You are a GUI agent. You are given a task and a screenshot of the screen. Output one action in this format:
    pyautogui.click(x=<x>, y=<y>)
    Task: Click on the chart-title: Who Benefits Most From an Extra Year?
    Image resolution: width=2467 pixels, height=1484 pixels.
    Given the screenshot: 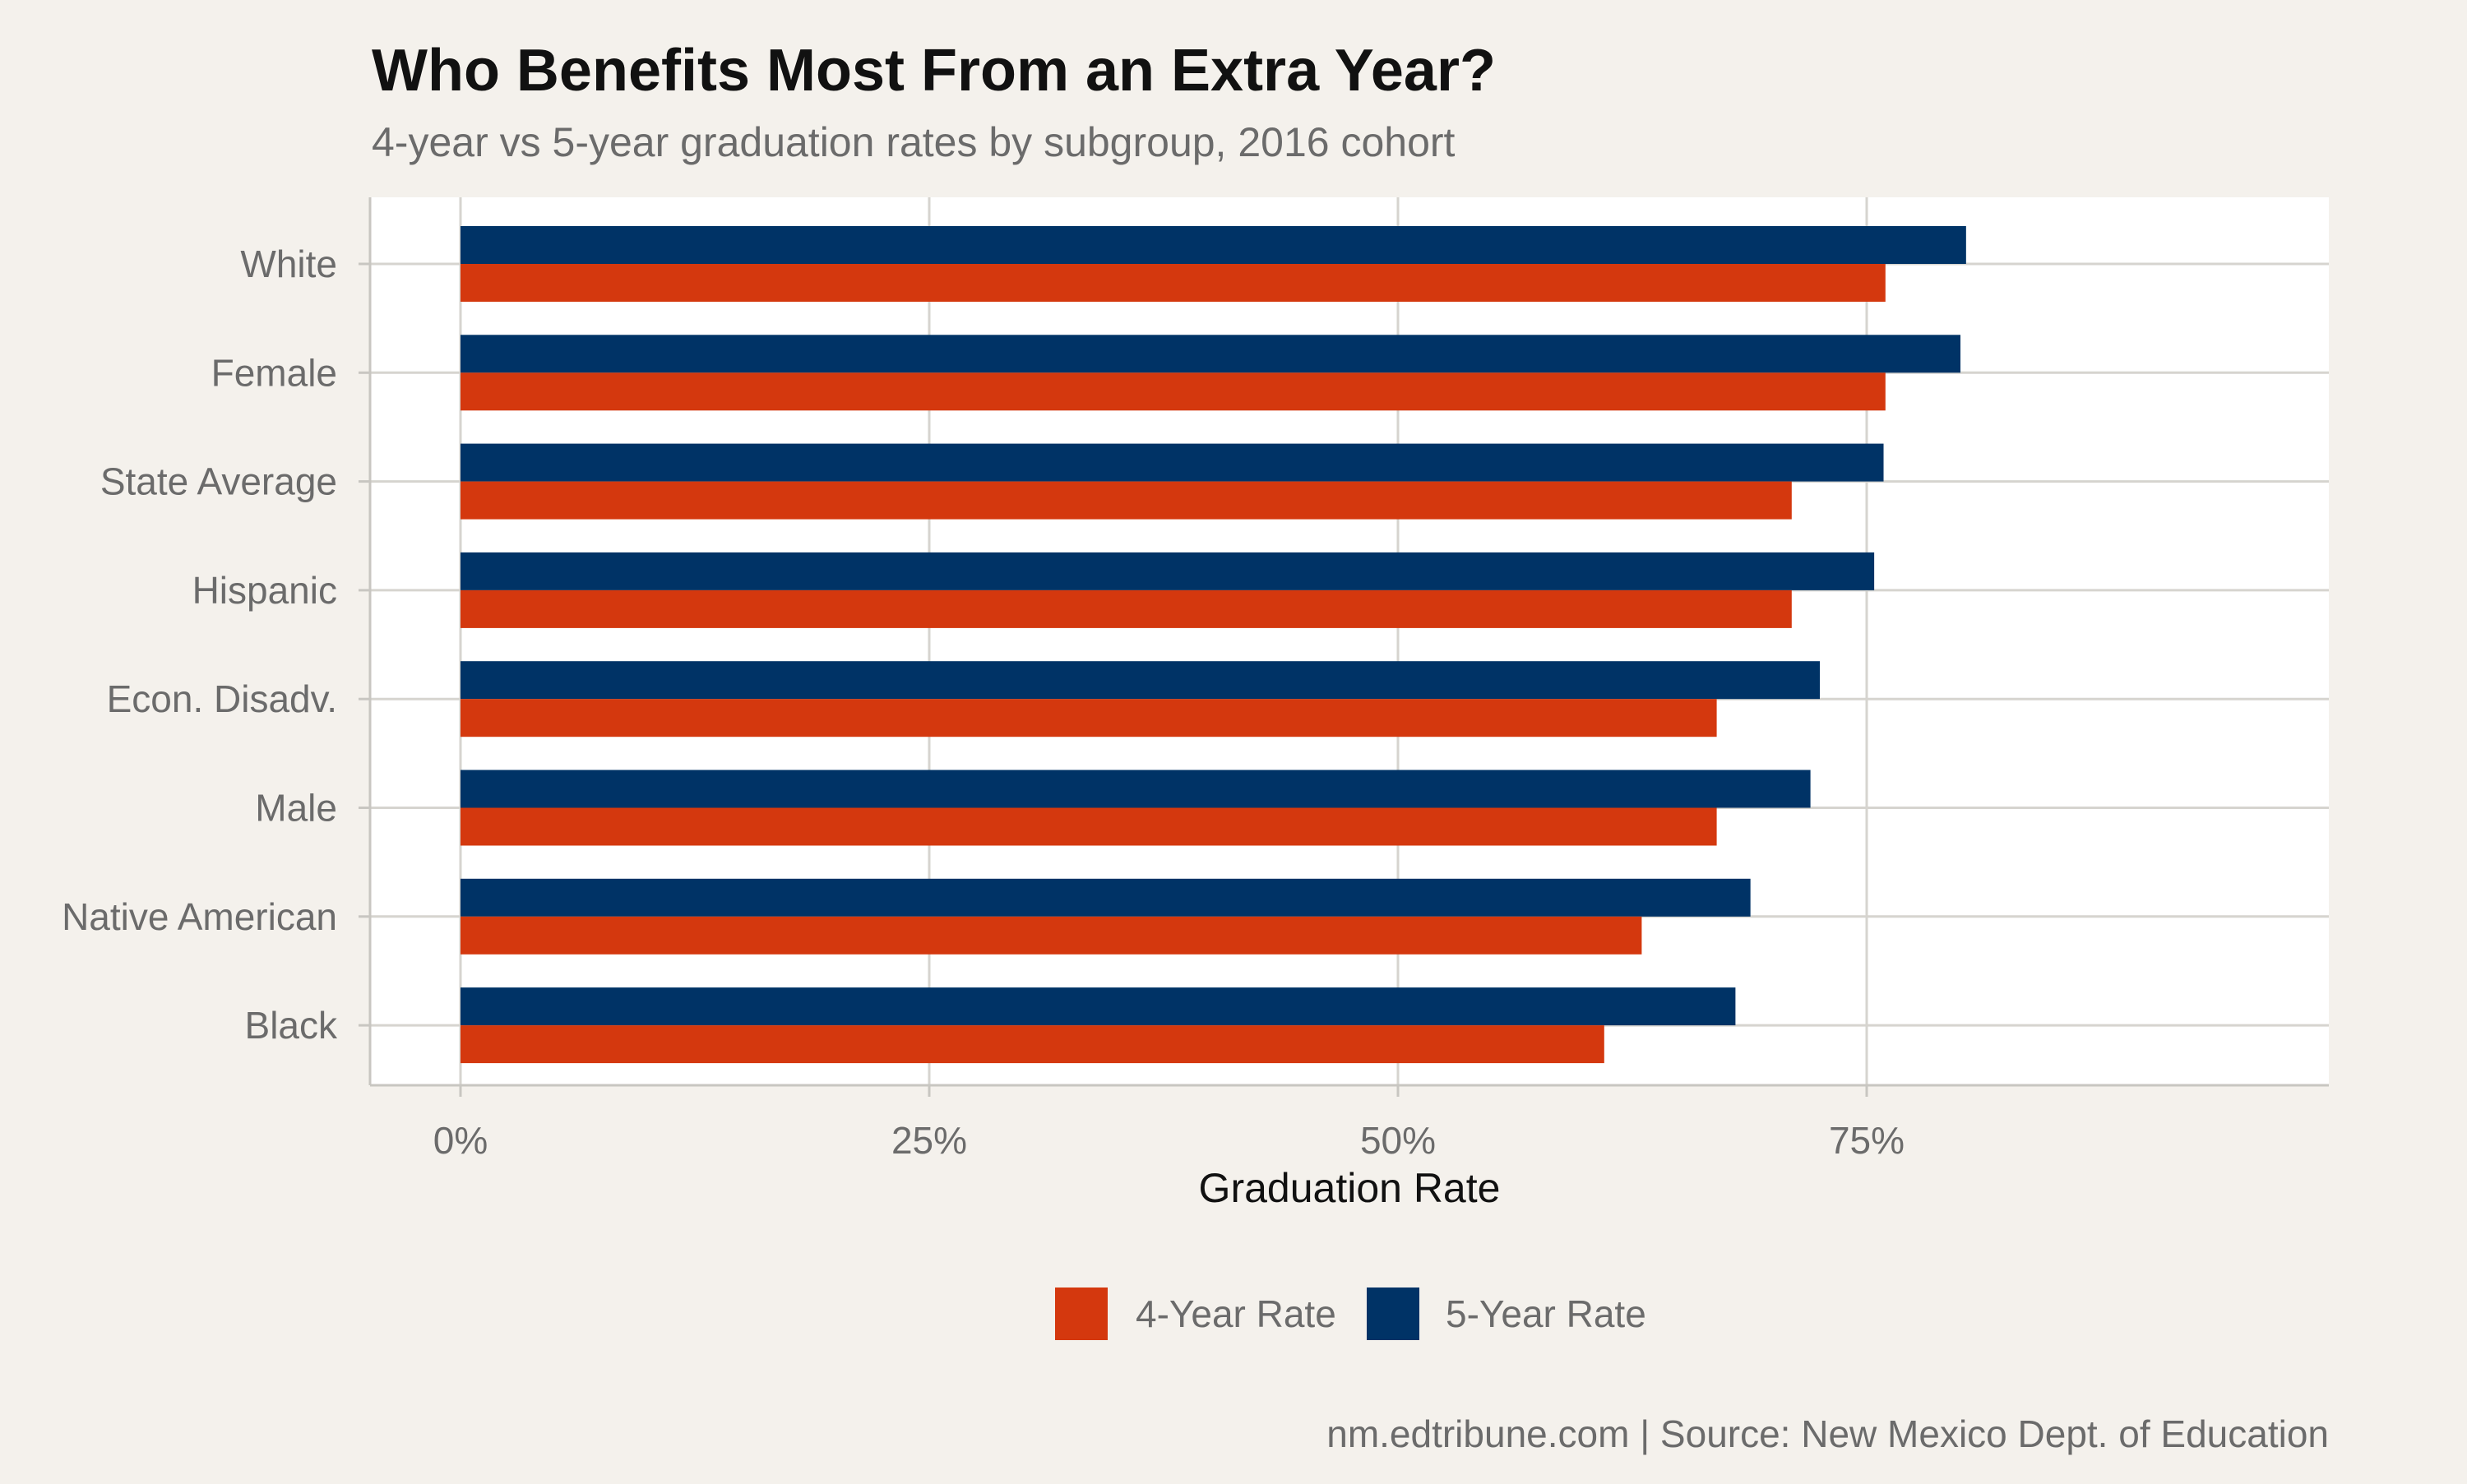 What is the action you would take?
    pyautogui.click(x=934, y=71)
    